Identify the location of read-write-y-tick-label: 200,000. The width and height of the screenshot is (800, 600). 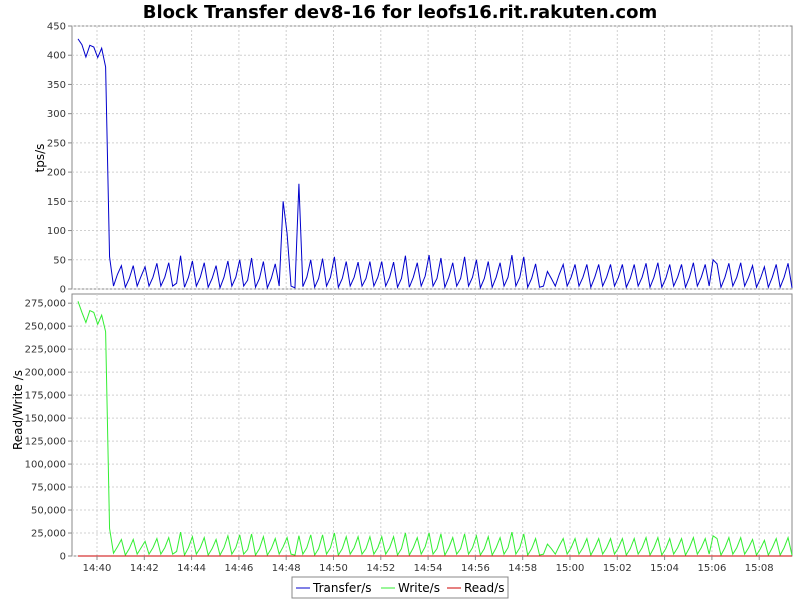
(45, 373).